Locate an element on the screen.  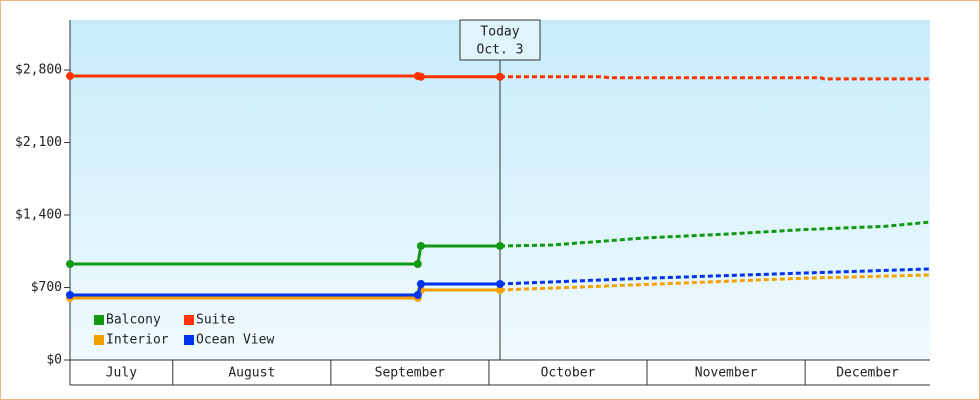
legend-label: Balcony is located at coordinates (133, 320).